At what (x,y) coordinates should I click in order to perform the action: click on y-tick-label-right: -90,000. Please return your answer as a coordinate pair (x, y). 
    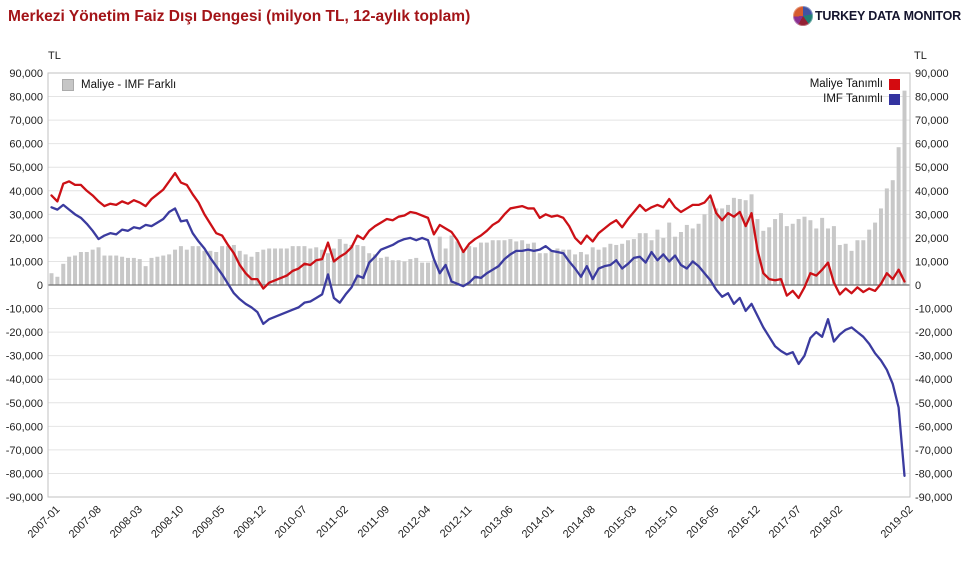
    Looking at the image, I should click on (933, 498).